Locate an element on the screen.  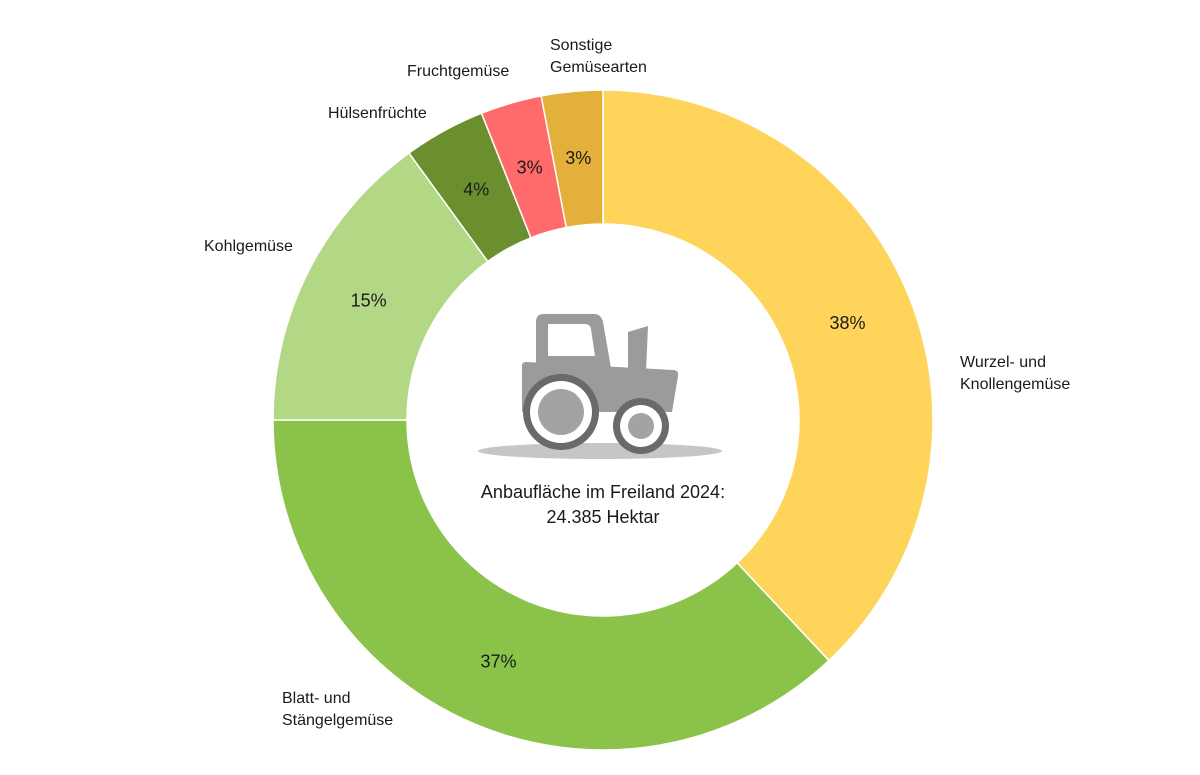
slice-category-label: Kohlgemüse is located at coordinates (248, 246).